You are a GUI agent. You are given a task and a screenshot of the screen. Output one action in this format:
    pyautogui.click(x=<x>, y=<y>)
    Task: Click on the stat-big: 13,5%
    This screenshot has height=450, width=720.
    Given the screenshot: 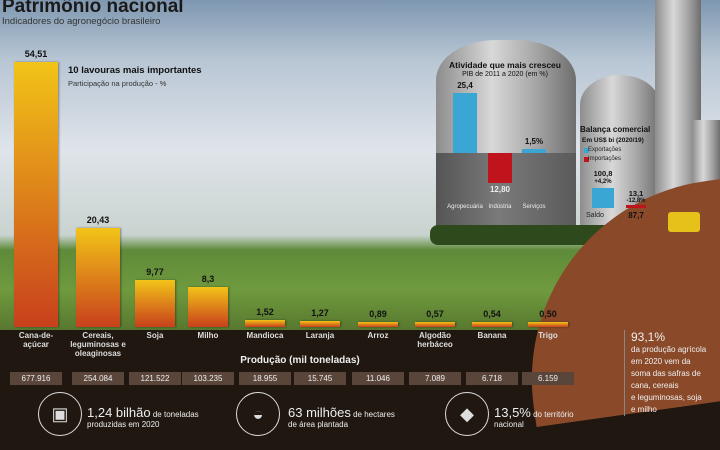 What is the action you would take?
    pyautogui.click(x=512, y=412)
    